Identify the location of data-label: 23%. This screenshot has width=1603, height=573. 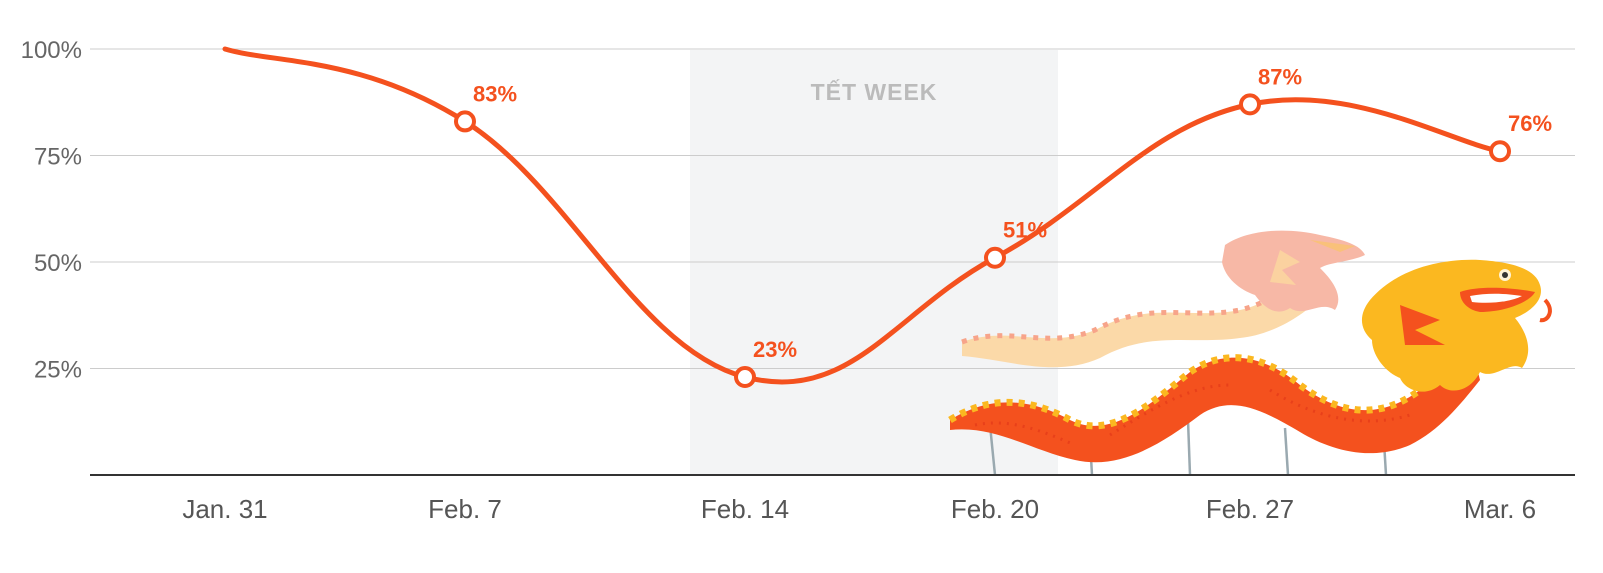
(775, 349).